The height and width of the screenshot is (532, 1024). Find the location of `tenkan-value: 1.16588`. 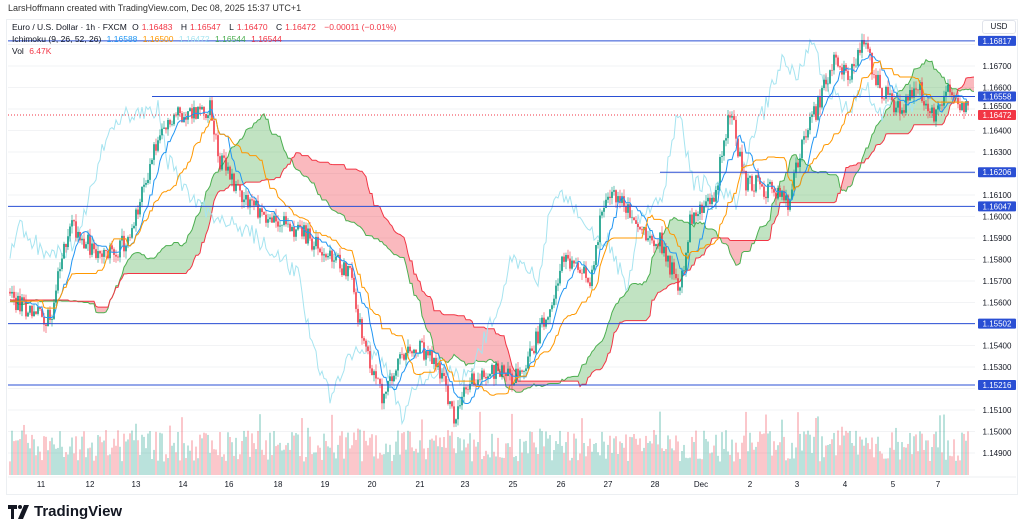

tenkan-value: 1.16588 is located at coordinates (122, 39).